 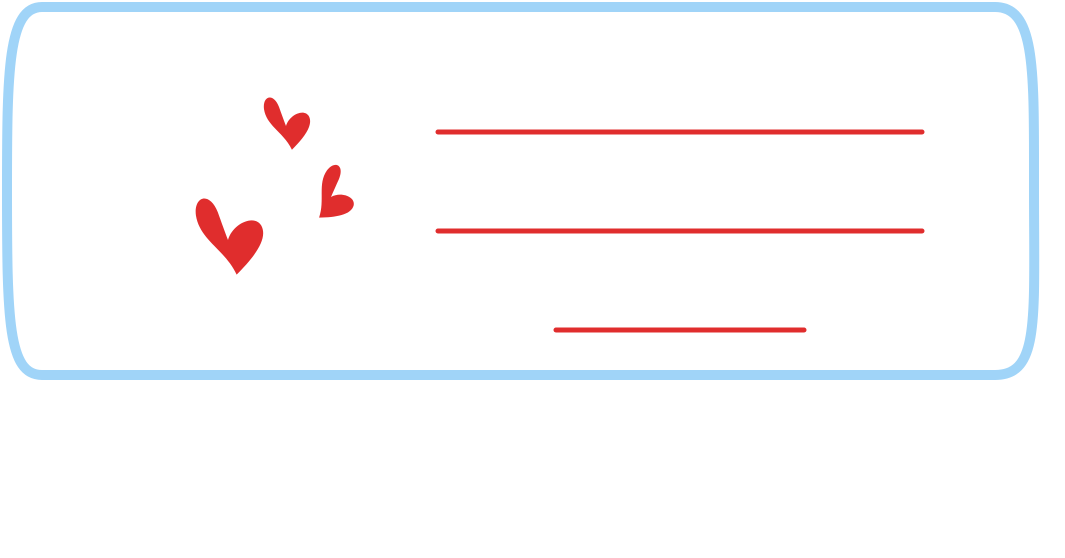 What do you see at coordinates (274, 186) in the screenshot?
I see `hearts-decoration` at bounding box center [274, 186].